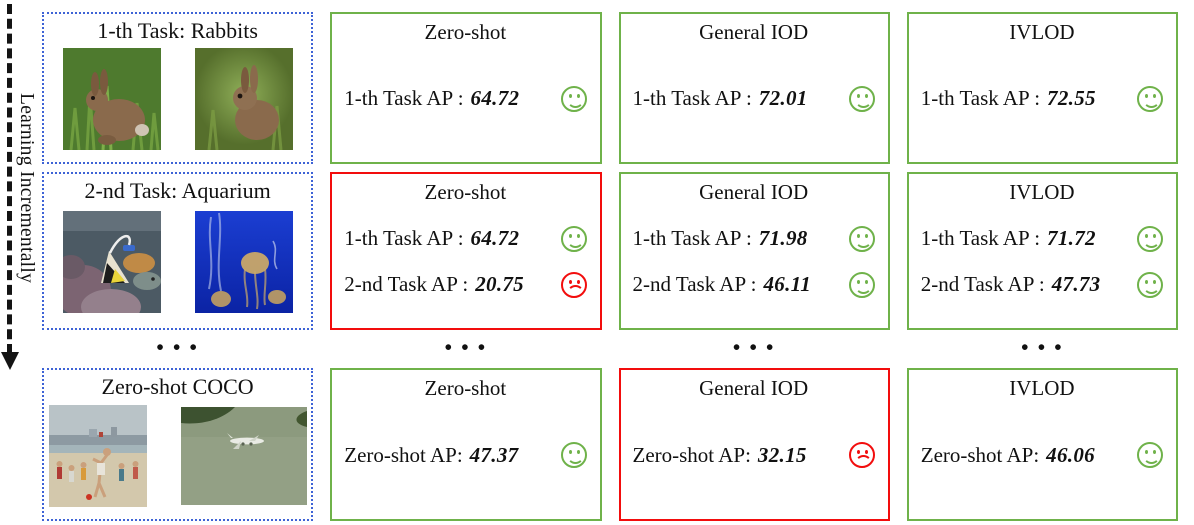 Image resolution: width=1194 pixels, height=525 pixels. Describe the element at coordinates (1042, 346) in the screenshot. I see `ellipsis-ivlod: • • •` at that location.